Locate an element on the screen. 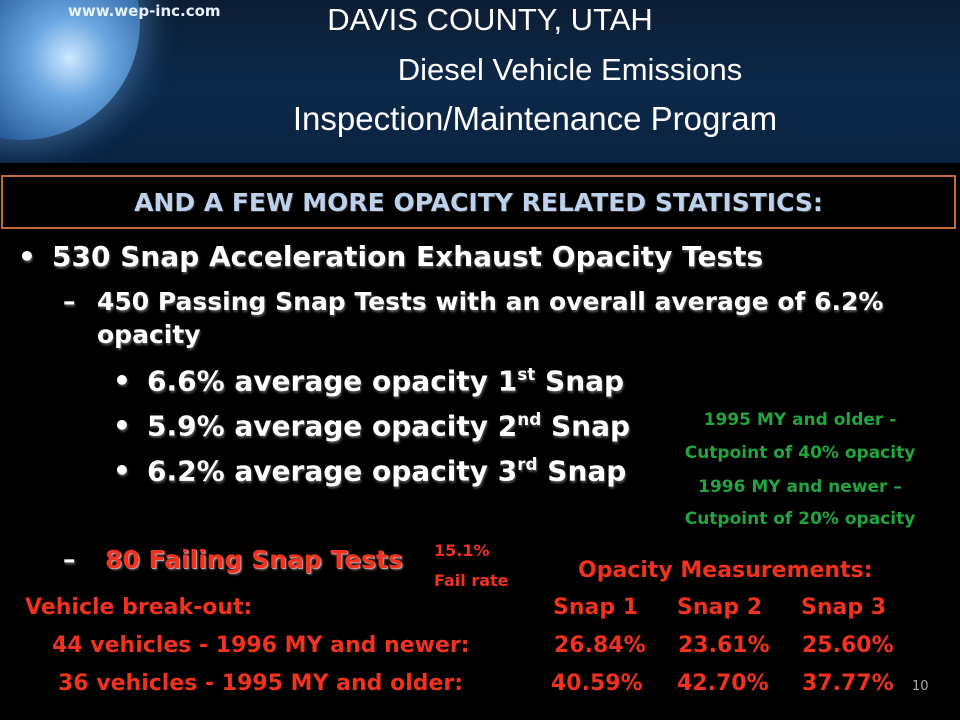  website-url: www.wep-inc.com is located at coordinates (144, 11).